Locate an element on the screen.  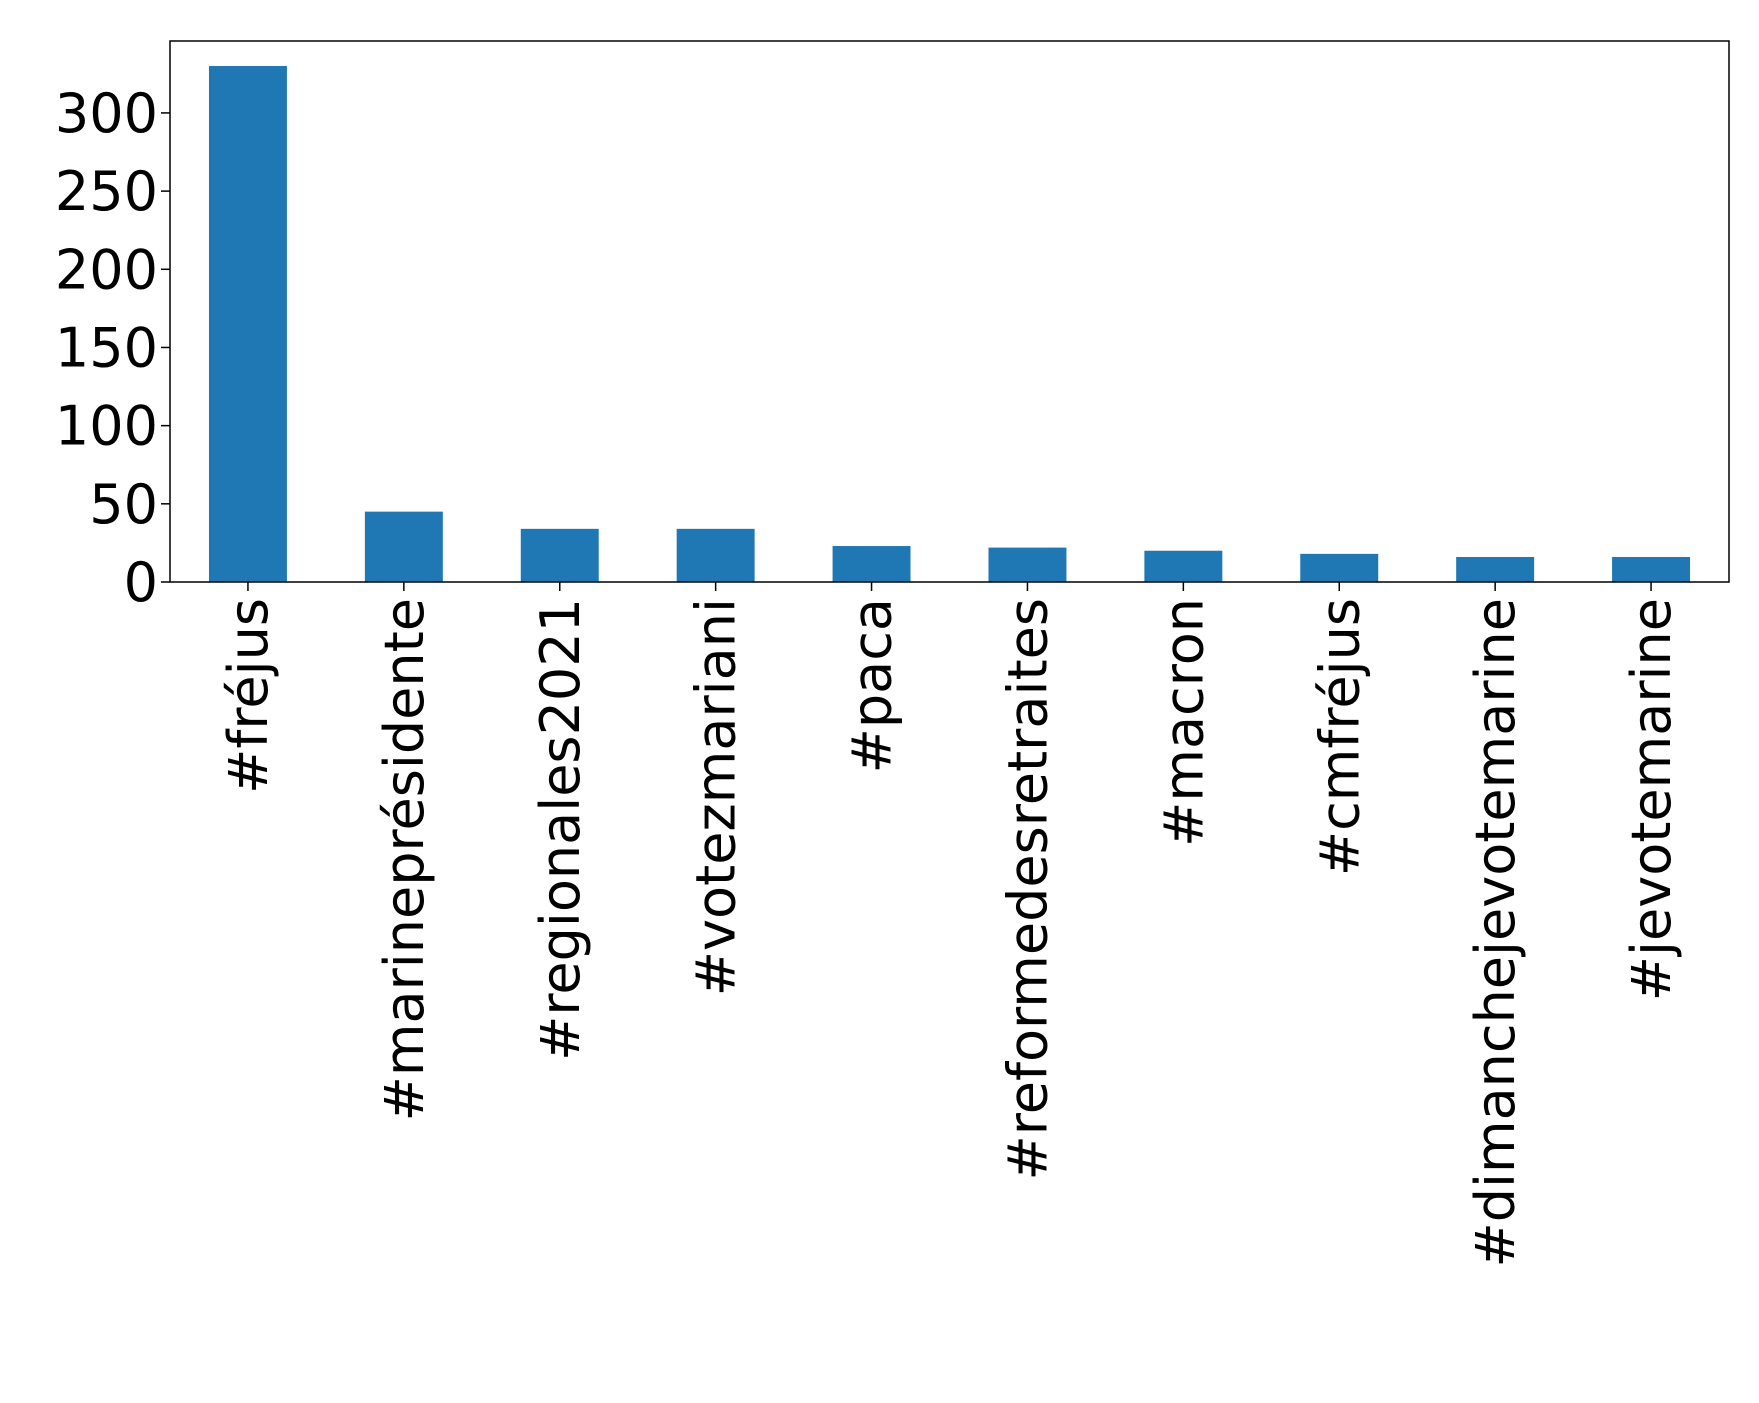
y-tick-label-6: 300 is located at coordinates (106, 113).